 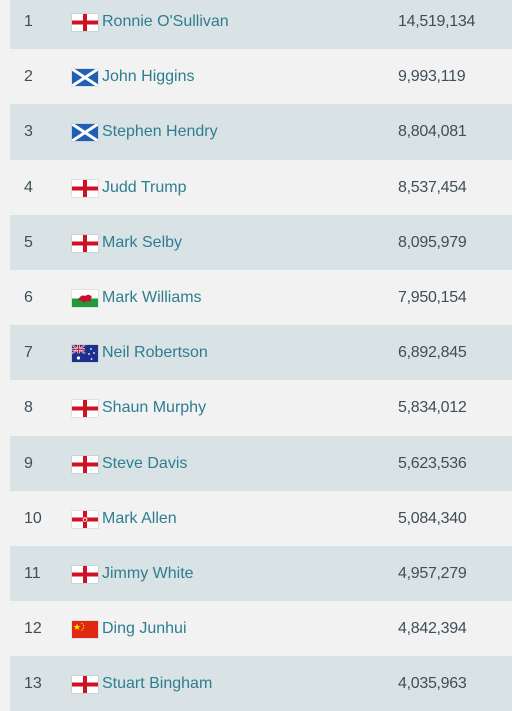 I want to click on rank-cell: 9, so click(x=28, y=463).